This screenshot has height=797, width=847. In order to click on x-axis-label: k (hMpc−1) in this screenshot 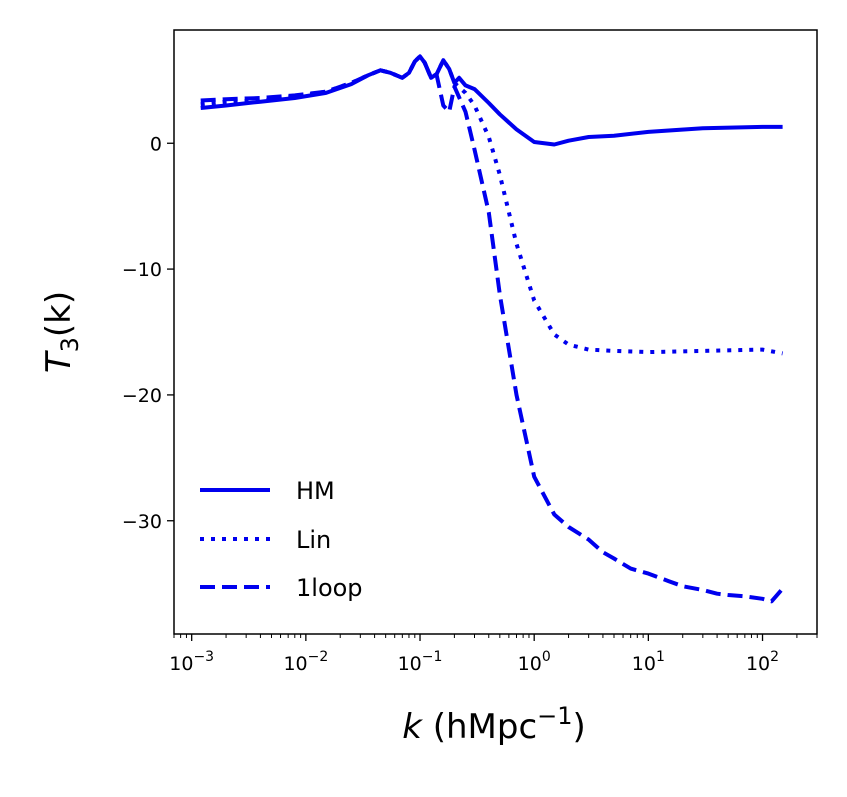, I will do `click(494, 724)`.